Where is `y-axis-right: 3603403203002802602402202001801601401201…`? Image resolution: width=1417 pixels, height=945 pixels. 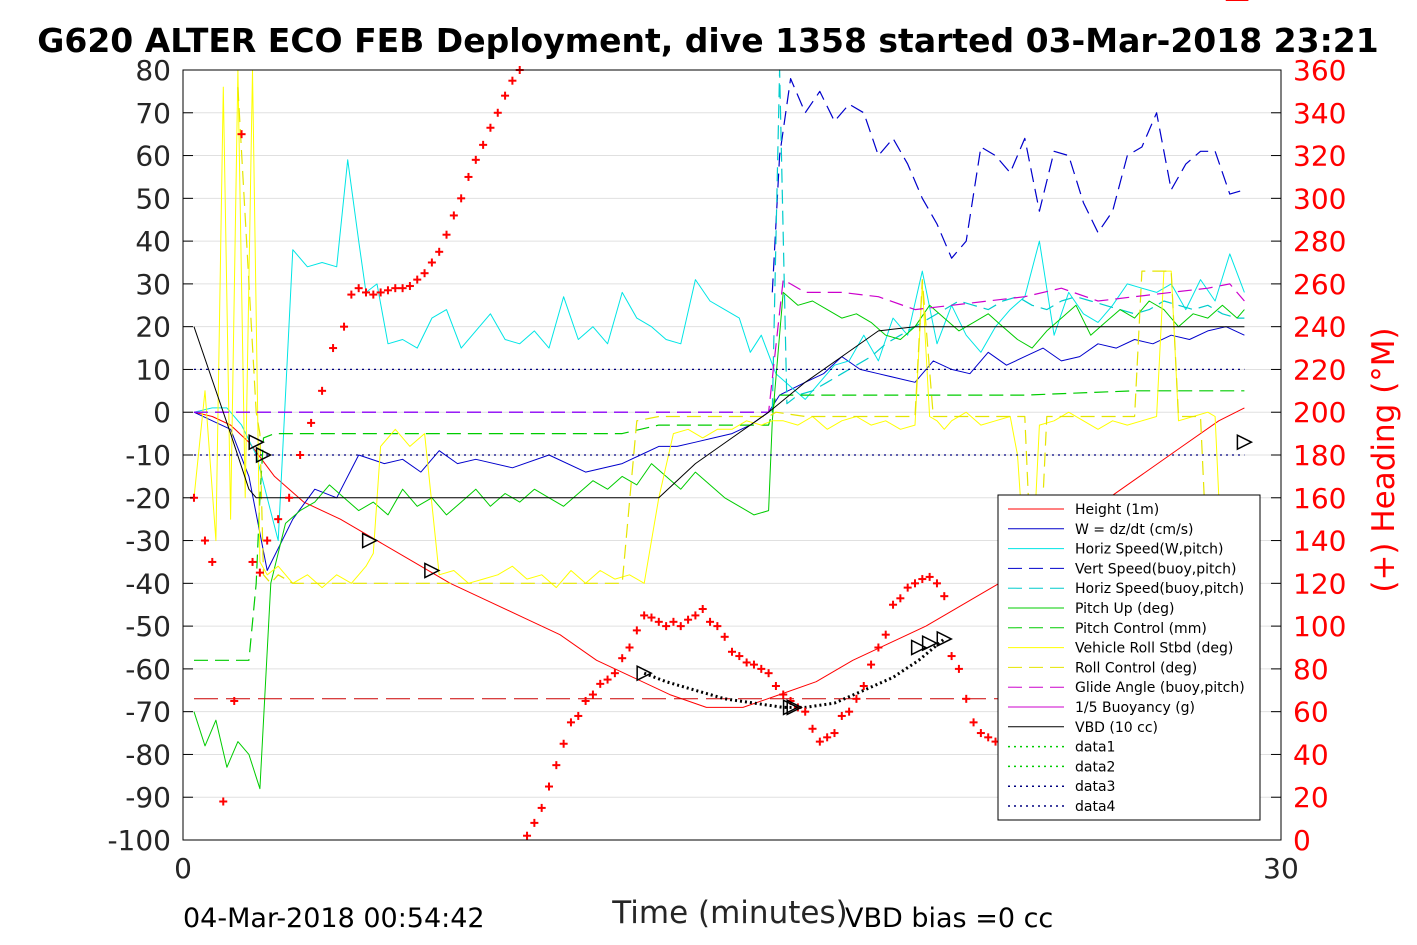
y-axis-right: 3603403203002802602402202001801601401201… is located at coordinates (1308, 455).